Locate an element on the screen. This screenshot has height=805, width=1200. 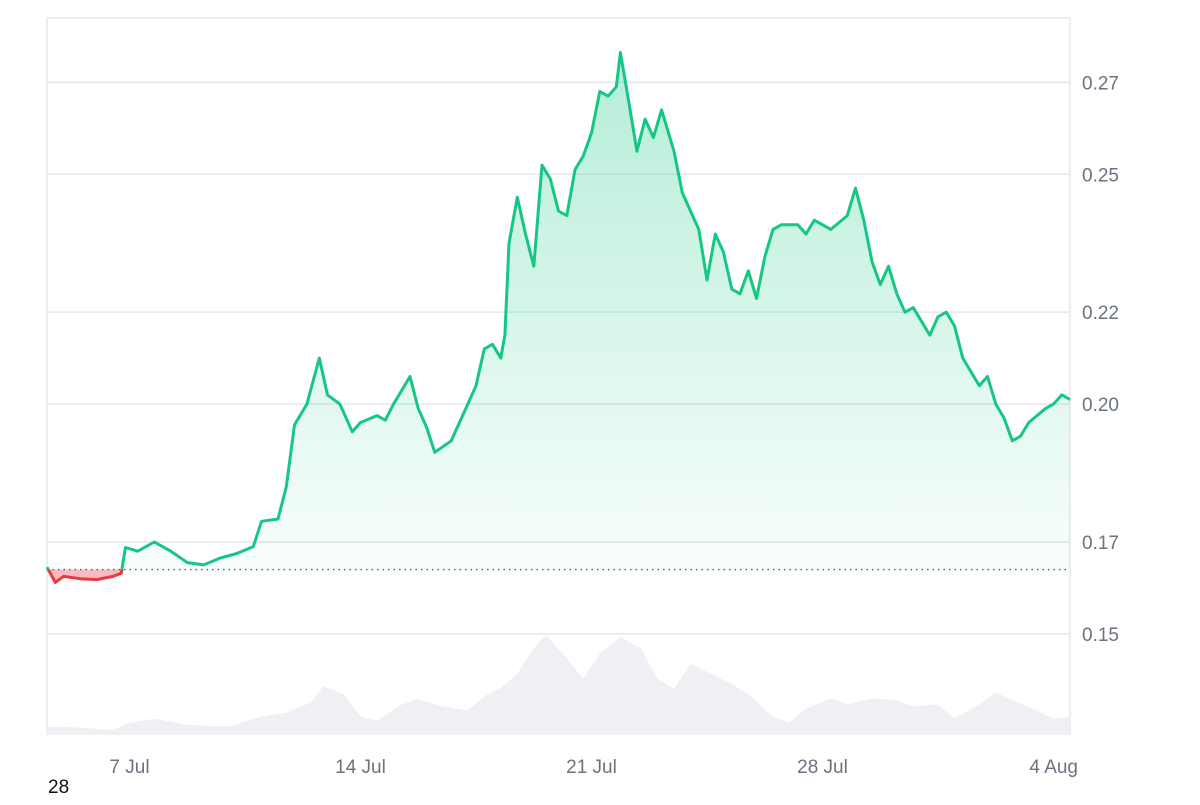
y-axis-ticks: 0.15 0.17 0.20 0.22 0.25 0.27 is located at coordinates (1100, 359).